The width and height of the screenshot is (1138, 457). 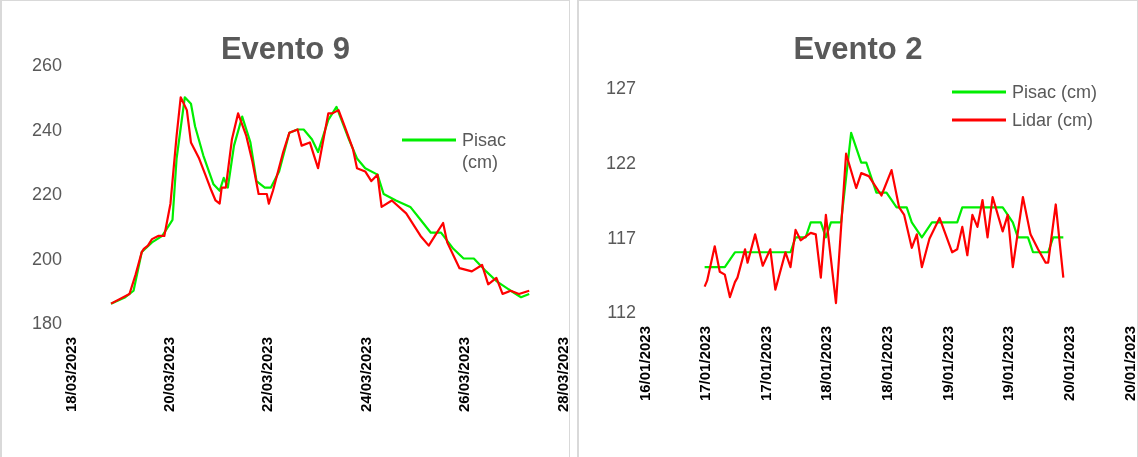 What do you see at coordinates (464, 375) in the screenshot?
I see `x-tick-label: 26/03/2023` at bounding box center [464, 375].